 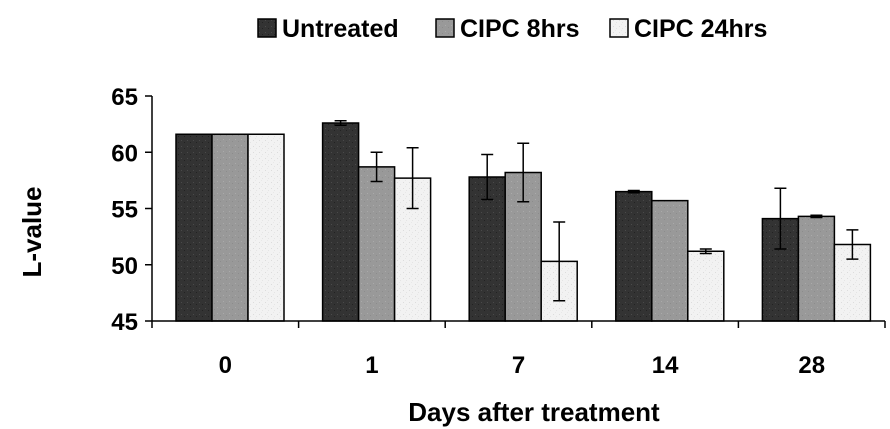 I want to click on legend-swatch-untreated, so click(x=267, y=28).